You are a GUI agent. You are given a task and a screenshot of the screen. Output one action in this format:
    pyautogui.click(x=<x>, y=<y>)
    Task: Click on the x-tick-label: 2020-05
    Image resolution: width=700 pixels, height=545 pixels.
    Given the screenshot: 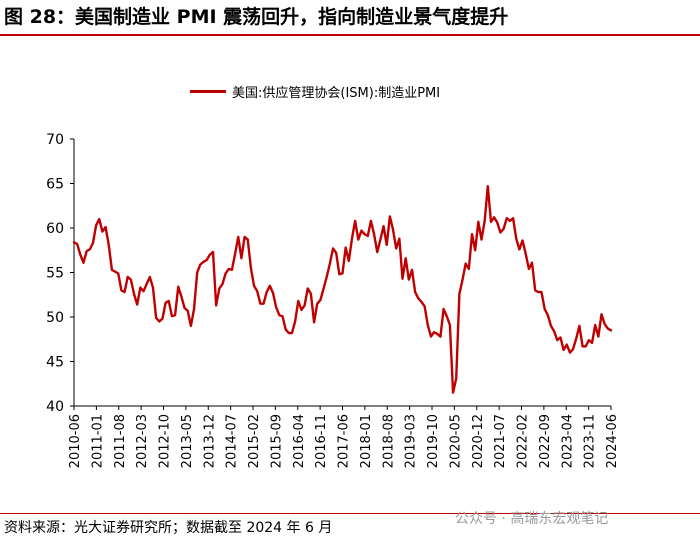 What is the action you would take?
    pyautogui.click(x=455, y=441)
    